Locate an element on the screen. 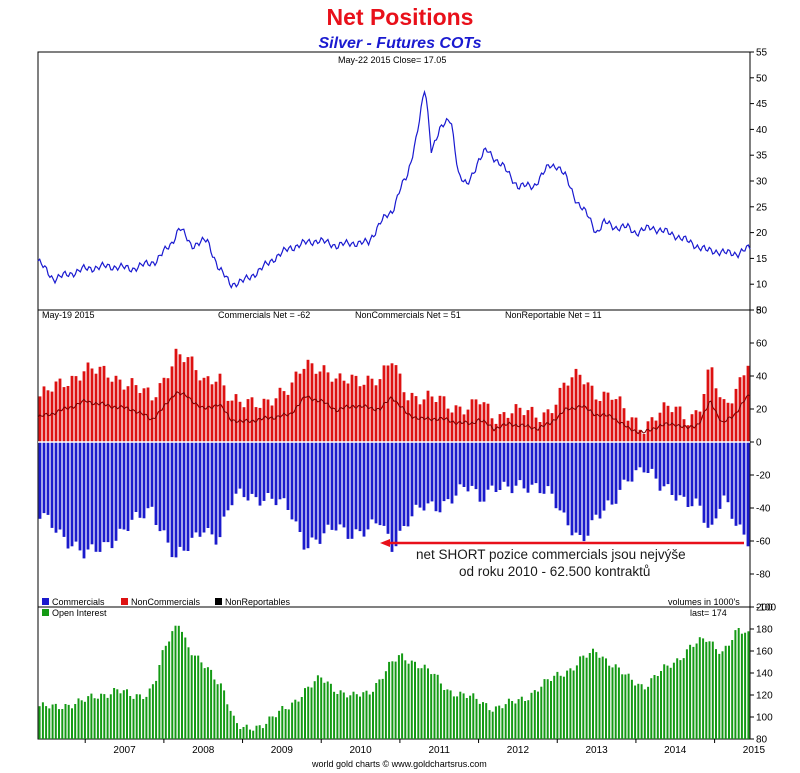 This screenshot has height=773, width=800. oi-layer is located at coordinates (394, 682).